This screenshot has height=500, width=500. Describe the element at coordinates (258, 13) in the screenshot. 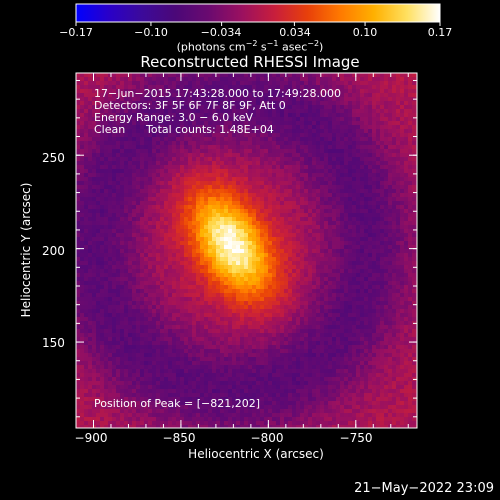

I see `colorbar` at that location.